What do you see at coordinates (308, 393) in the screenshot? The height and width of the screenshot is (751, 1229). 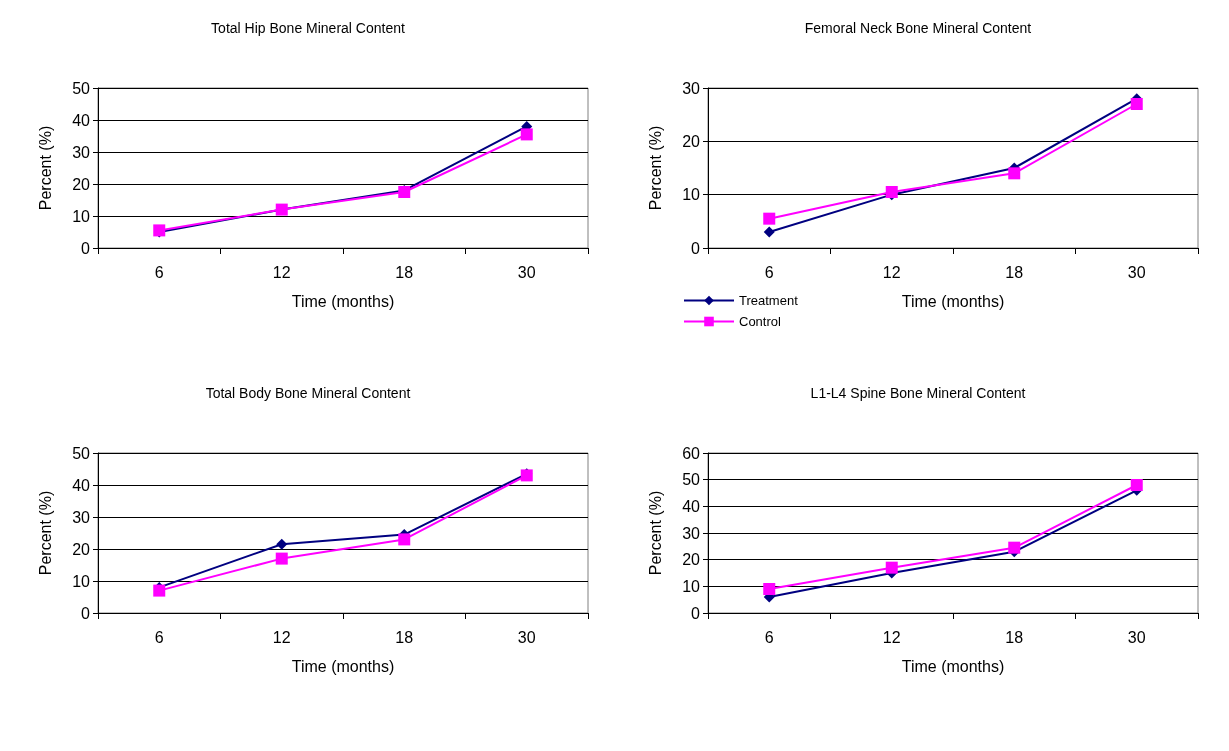 I see `chart-title: Total Body Bone Mineral Content` at bounding box center [308, 393].